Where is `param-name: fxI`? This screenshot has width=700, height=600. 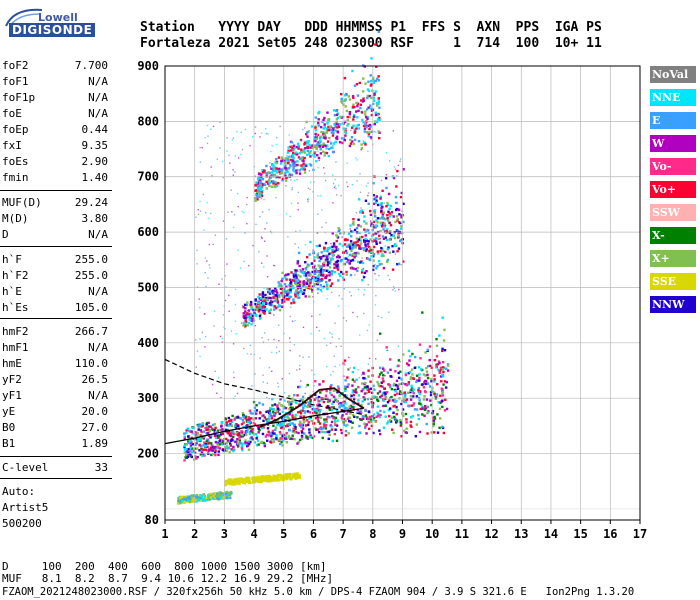 param-name: fxI is located at coordinates (12, 145).